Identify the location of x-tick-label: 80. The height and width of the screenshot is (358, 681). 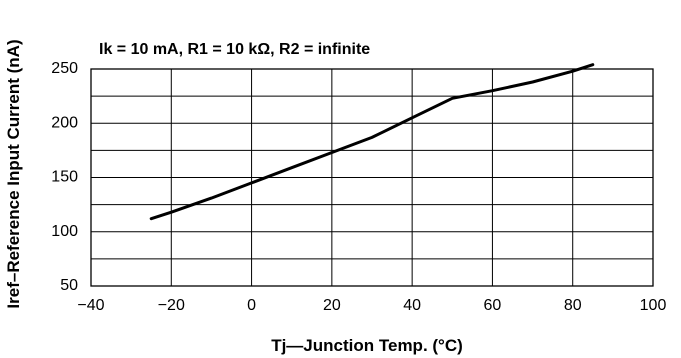
(573, 305).